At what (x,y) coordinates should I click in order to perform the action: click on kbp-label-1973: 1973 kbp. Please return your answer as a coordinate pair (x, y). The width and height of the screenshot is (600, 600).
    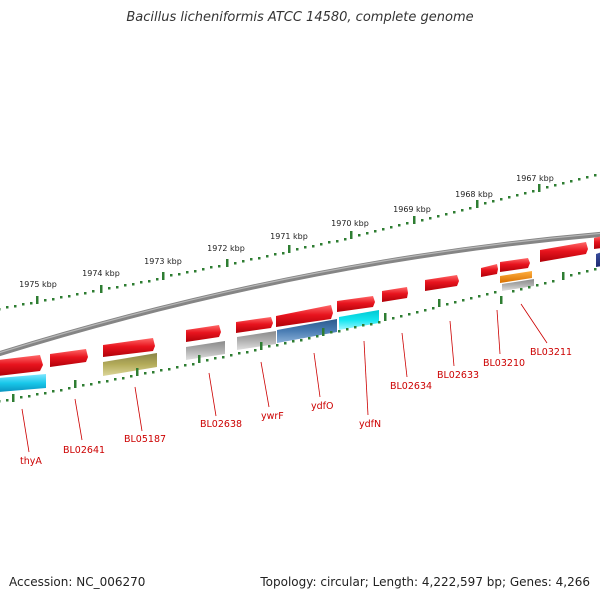
    Looking at the image, I should click on (163, 261).